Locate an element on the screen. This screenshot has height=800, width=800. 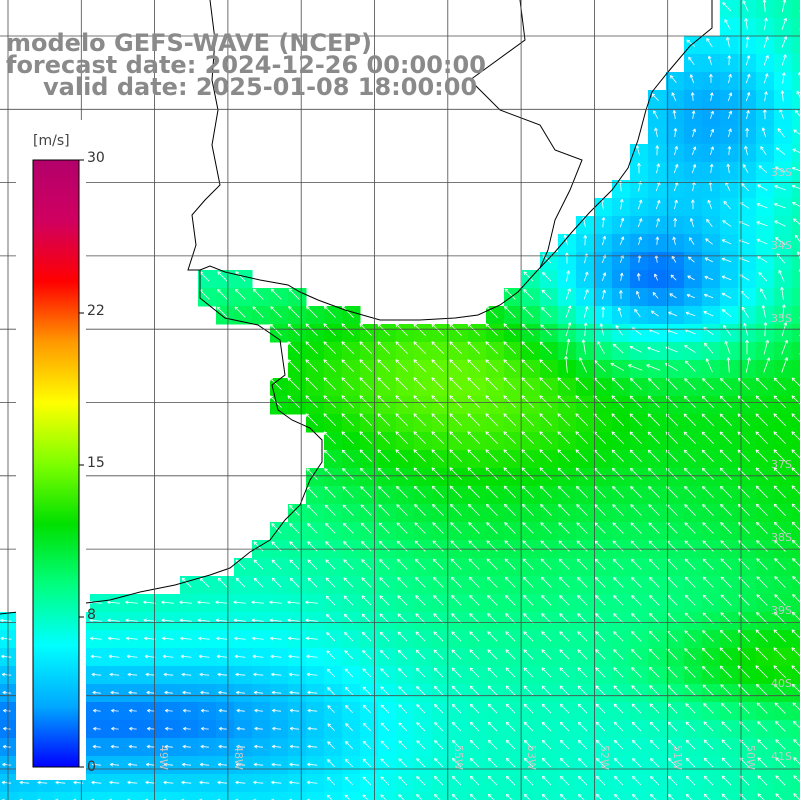
country-border is located at coordinates (204, 135).